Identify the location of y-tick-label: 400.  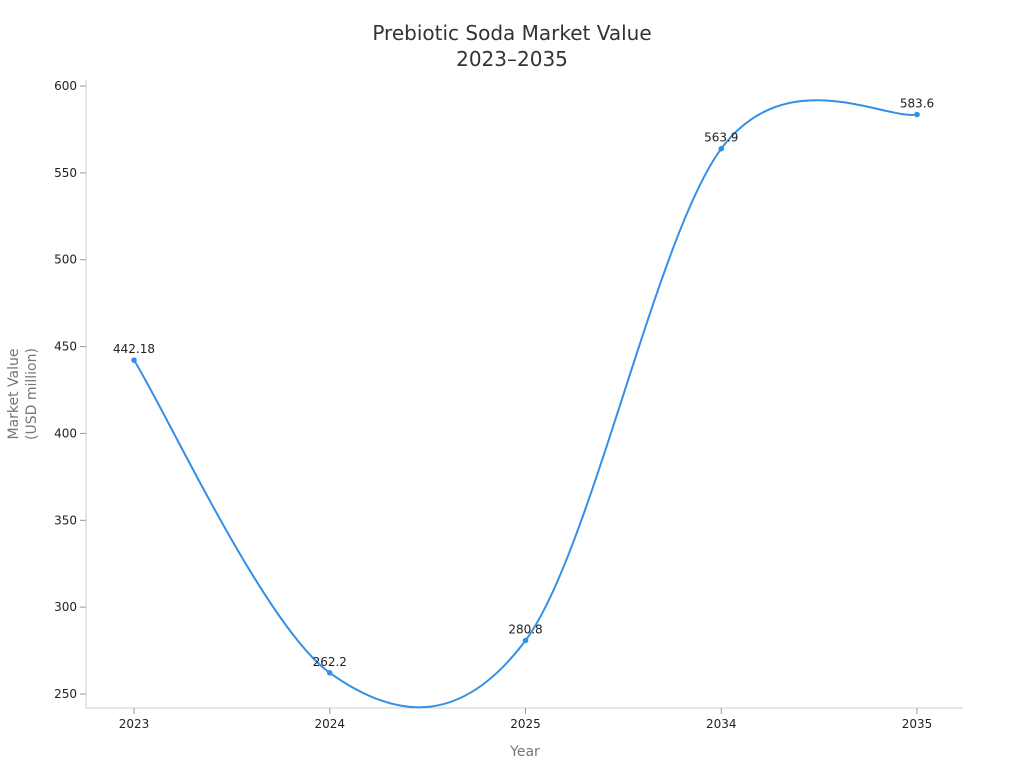
(65, 433).